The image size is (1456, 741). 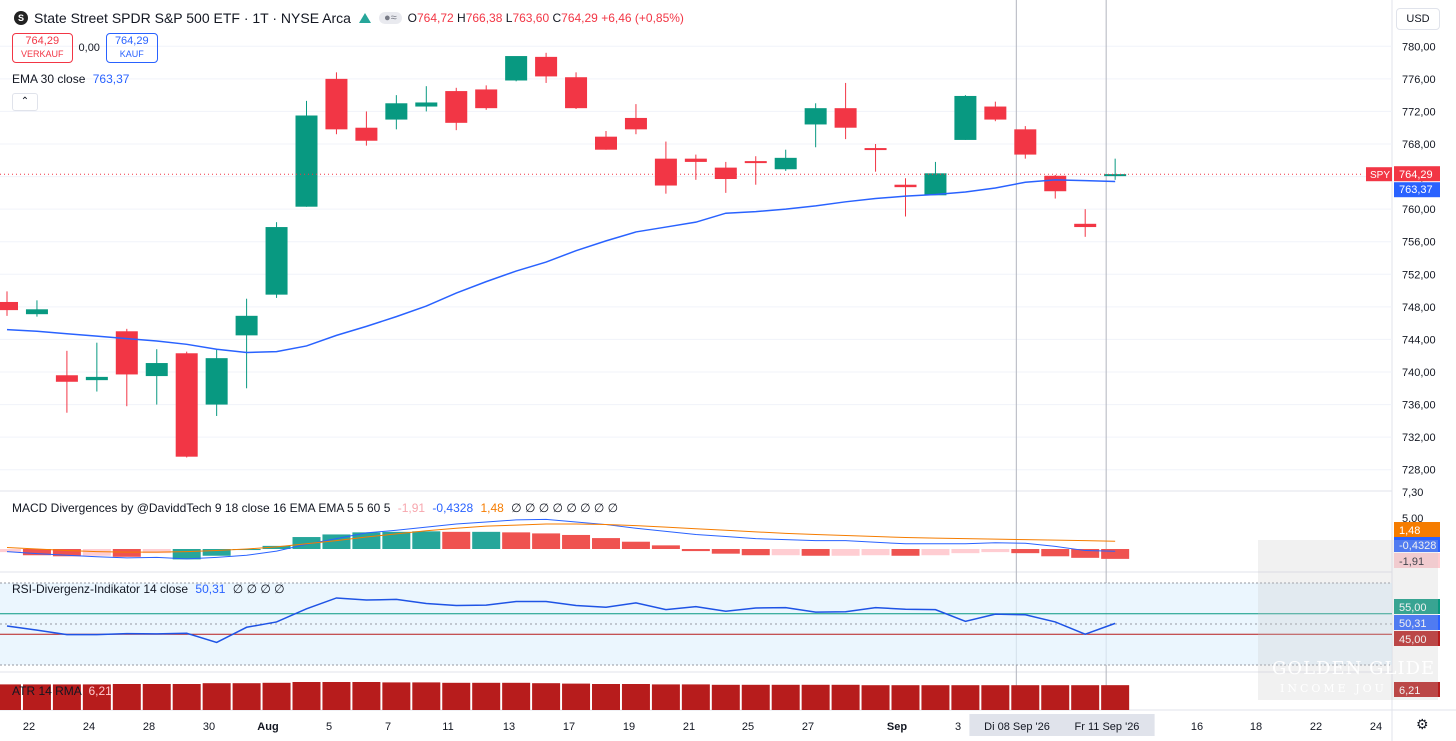 What do you see at coordinates (1409, 691) in the screenshot?
I see `atr-value-tag-label: 6,21` at bounding box center [1409, 691].